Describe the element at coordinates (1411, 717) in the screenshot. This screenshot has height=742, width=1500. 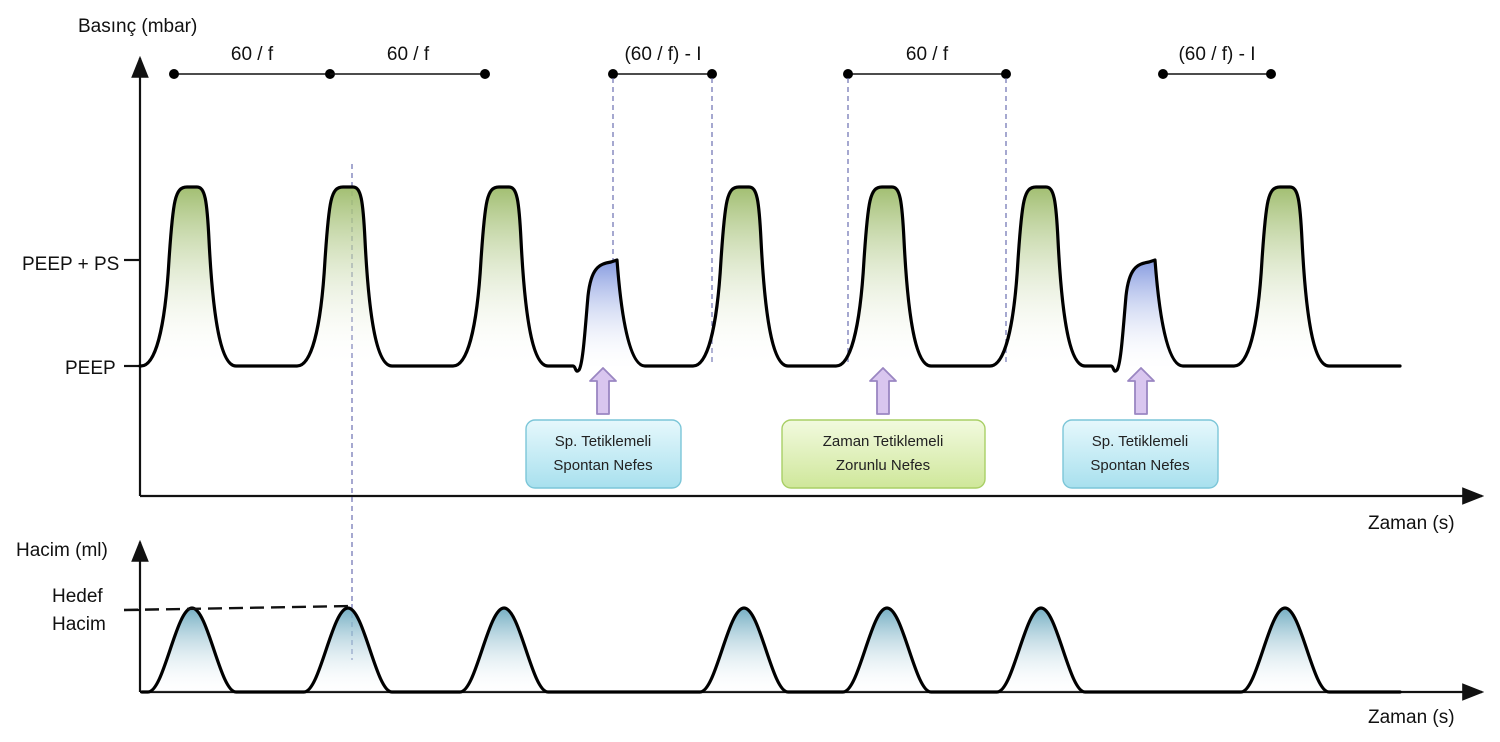
I see `volume-time-label: Zaman (s)` at that location.